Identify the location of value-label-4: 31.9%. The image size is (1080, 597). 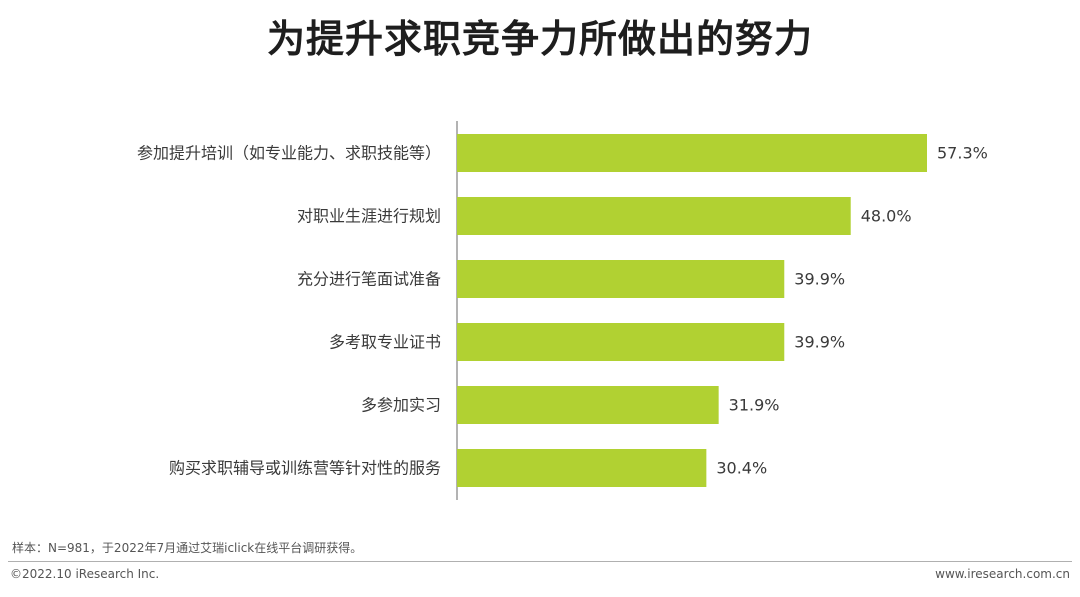
(754, 405).